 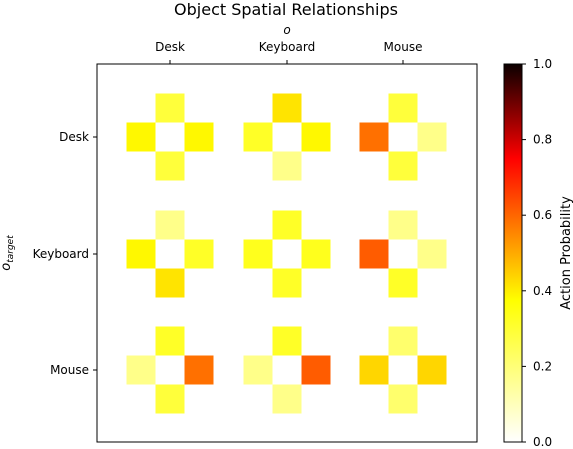 What do you see at coordinates (61, 254) in the screenshot?
I see `y-tick-label: Keyboard` at bounding box center [61, 254].